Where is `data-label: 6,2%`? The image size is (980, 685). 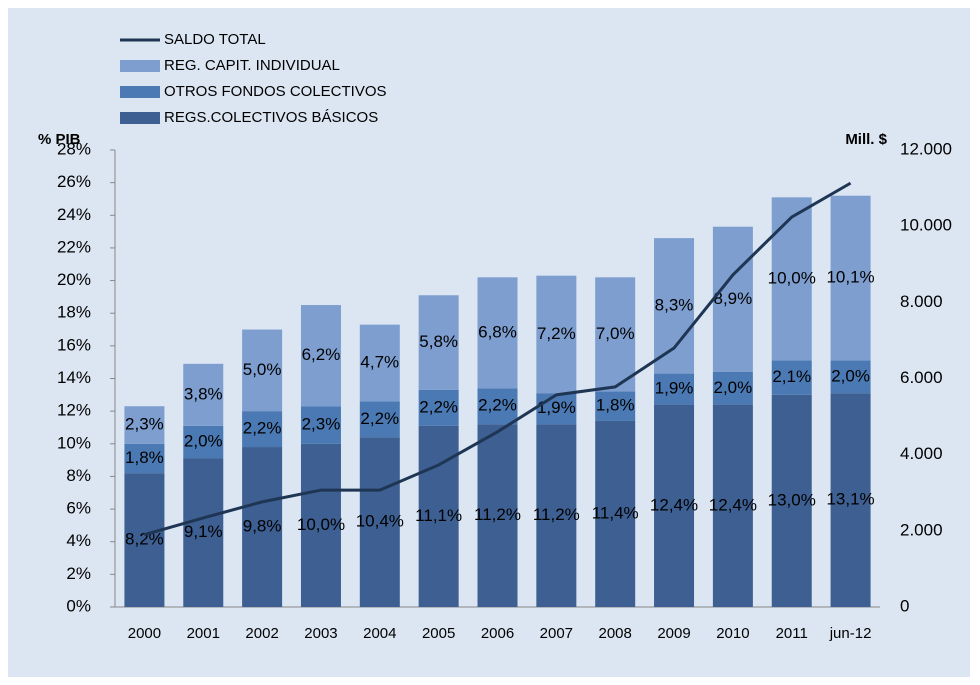 data-label: 6,2% is located at coordinates (321, 354).